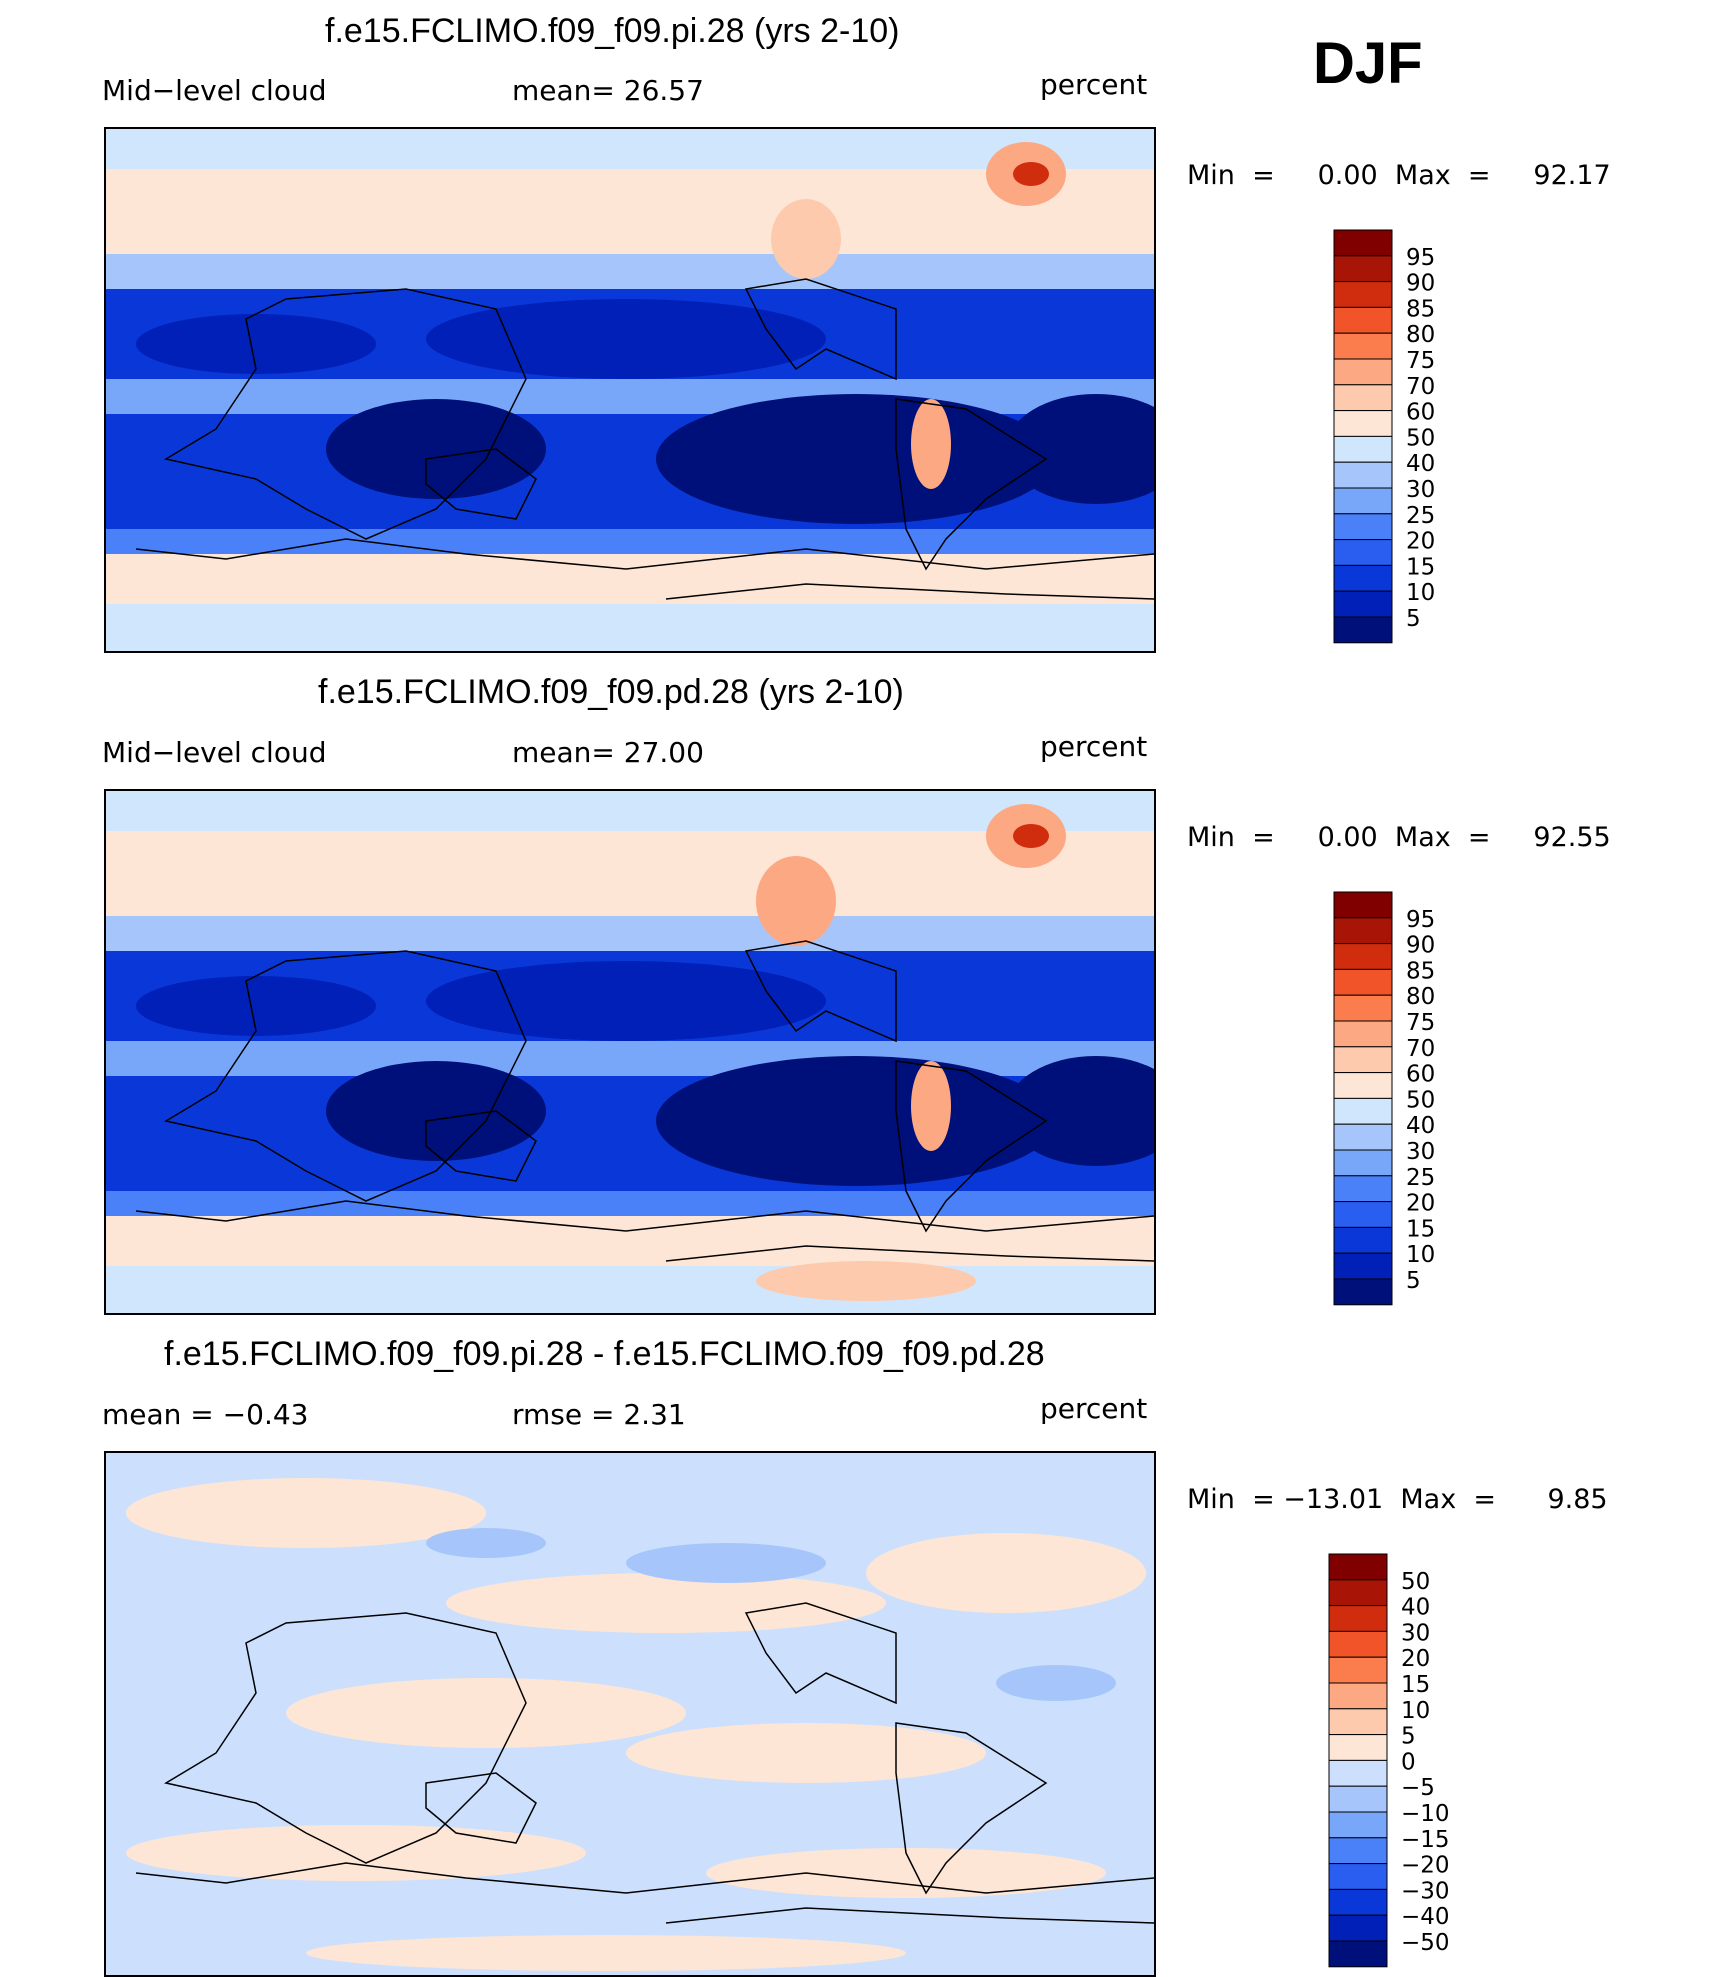 The image size is (1710, 1977). I want to click on colorbar-tick-label: 5, so click(1408, 1737).